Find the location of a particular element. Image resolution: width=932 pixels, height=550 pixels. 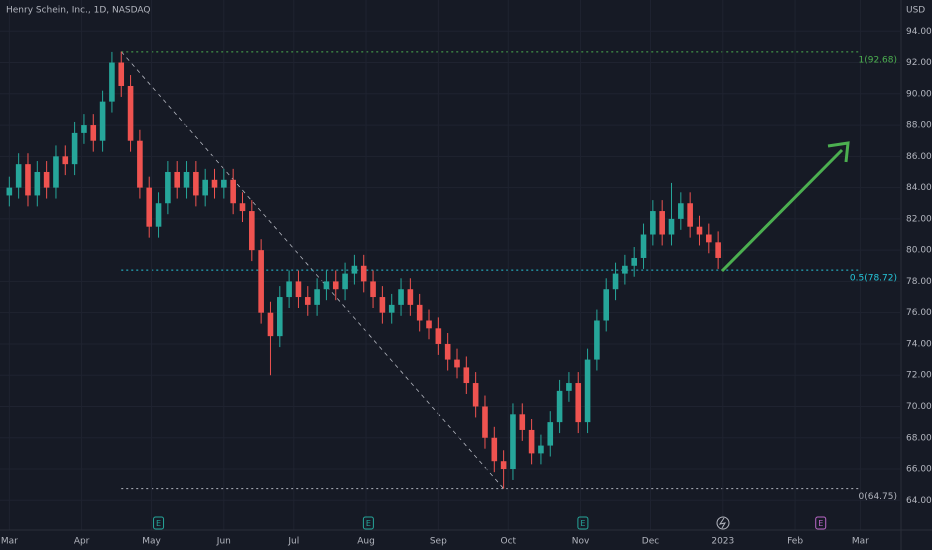

fib-label: 0(64.75) is located at coordinates (877, 497).